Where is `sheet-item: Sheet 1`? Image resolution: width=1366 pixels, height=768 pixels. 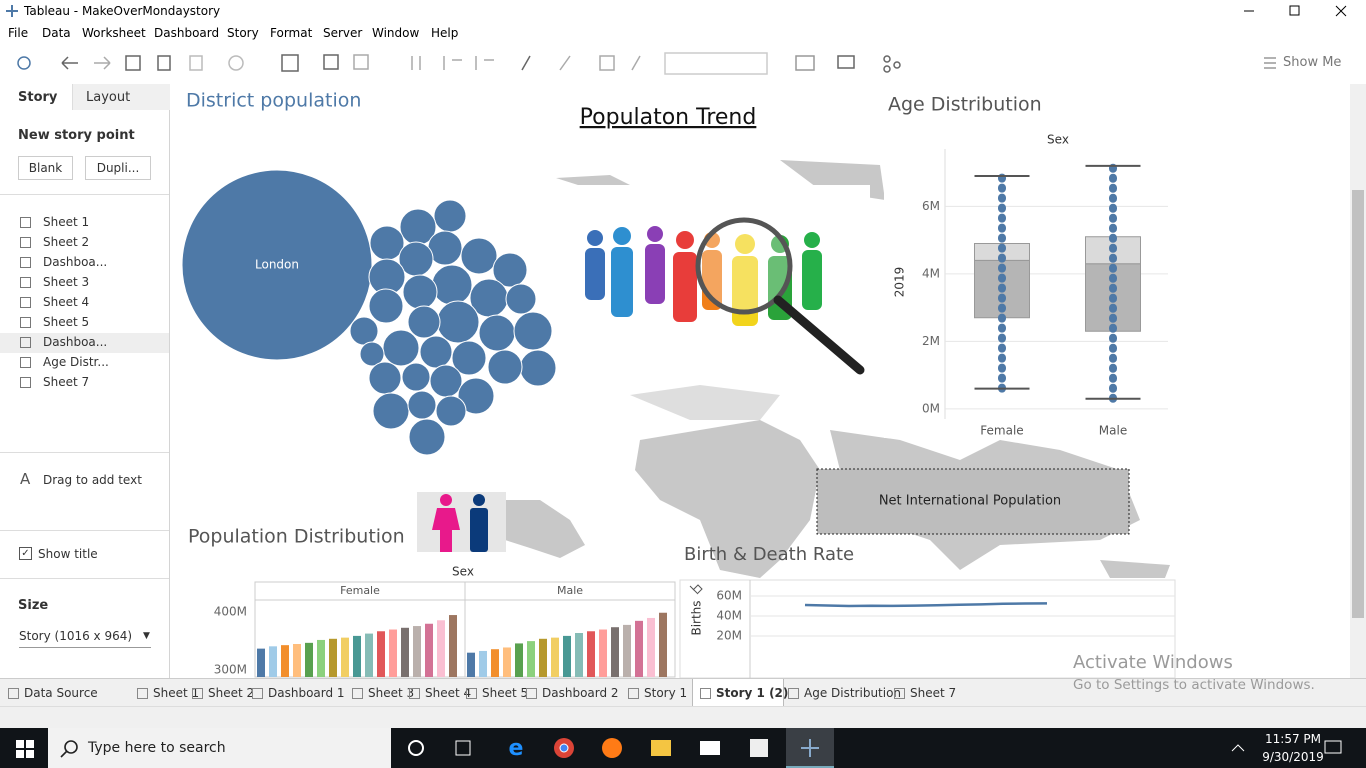 sheet-item: Sheet 1 is located at coordinates (66, 222).